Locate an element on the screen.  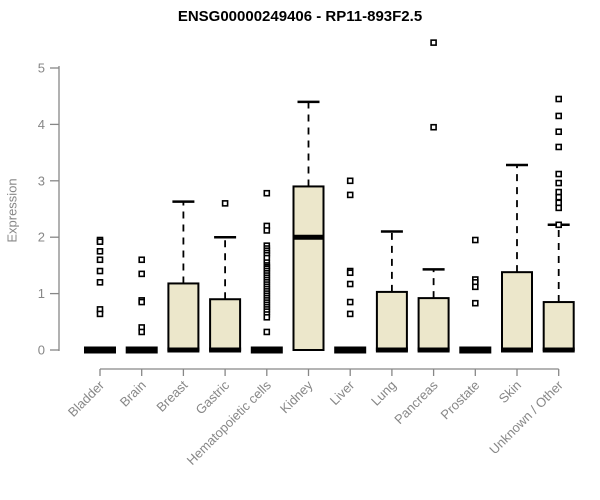
collapsed-box-prostate is located at coordinates (475, 350).